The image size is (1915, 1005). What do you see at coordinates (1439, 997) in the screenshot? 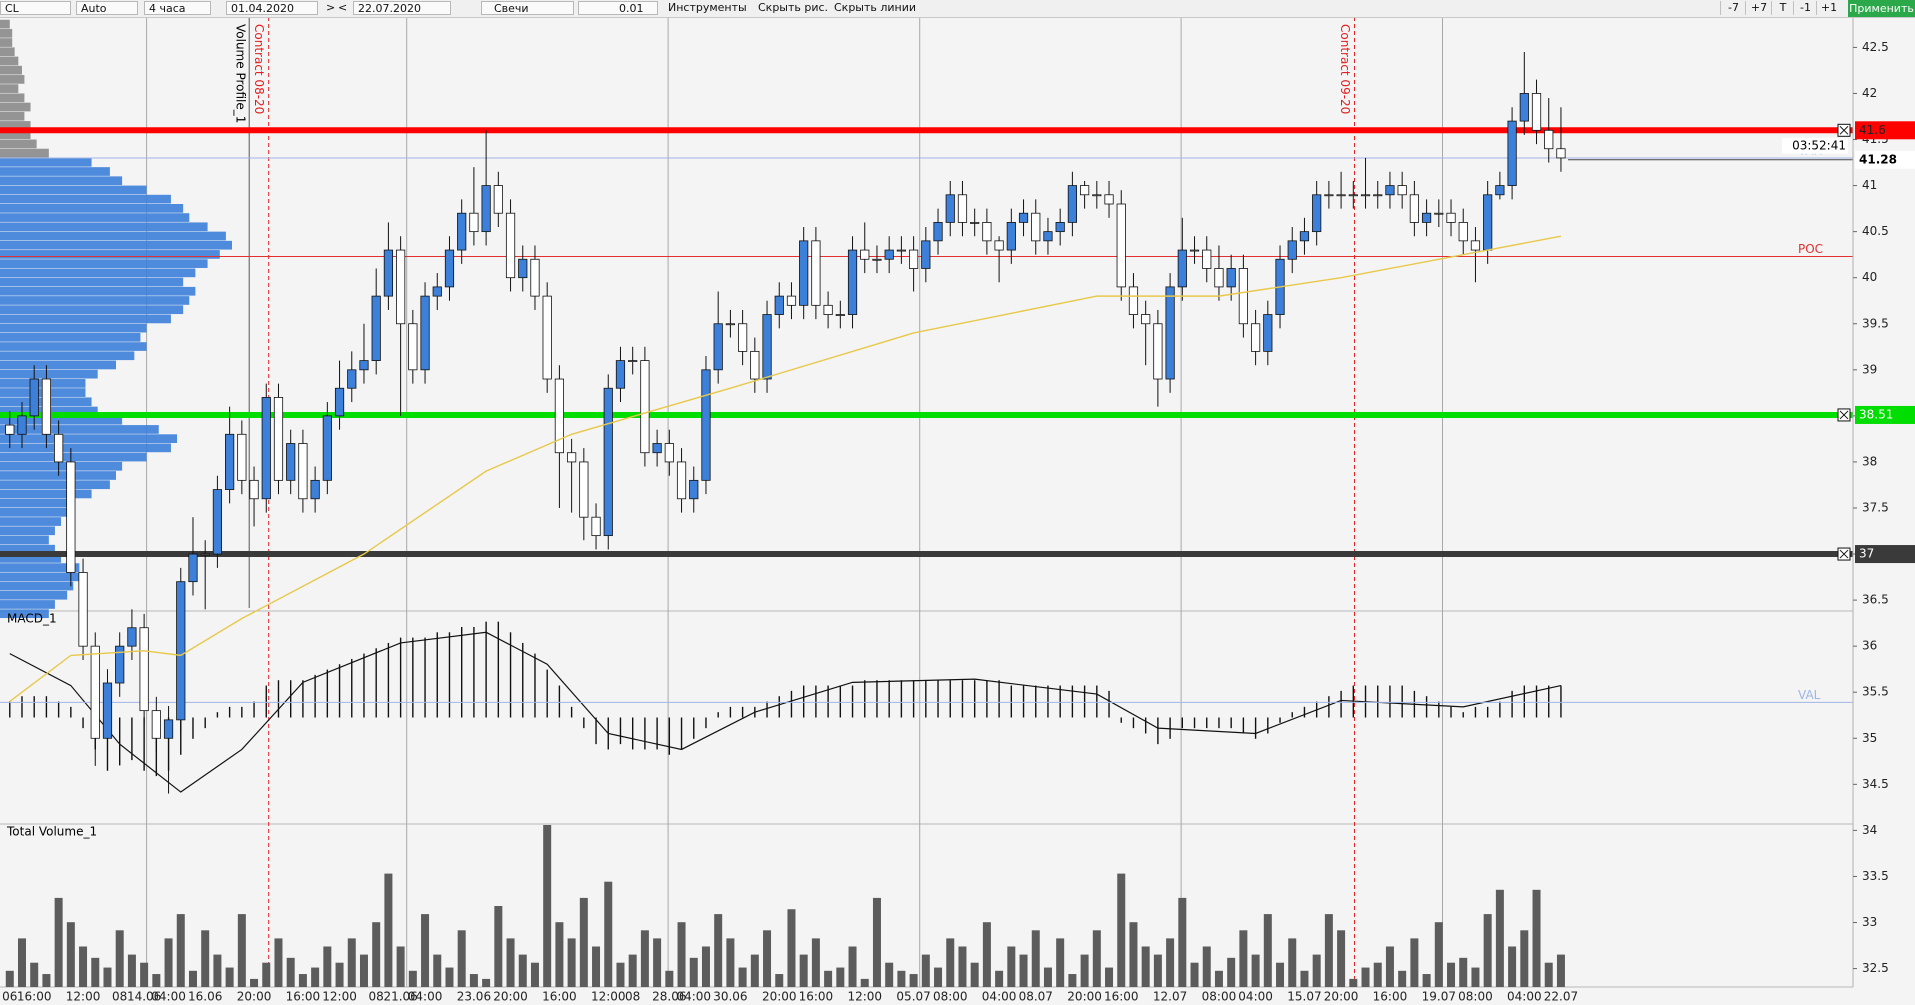
I see `x-tick-label: 19.07` at bounding box center [1439, 997].